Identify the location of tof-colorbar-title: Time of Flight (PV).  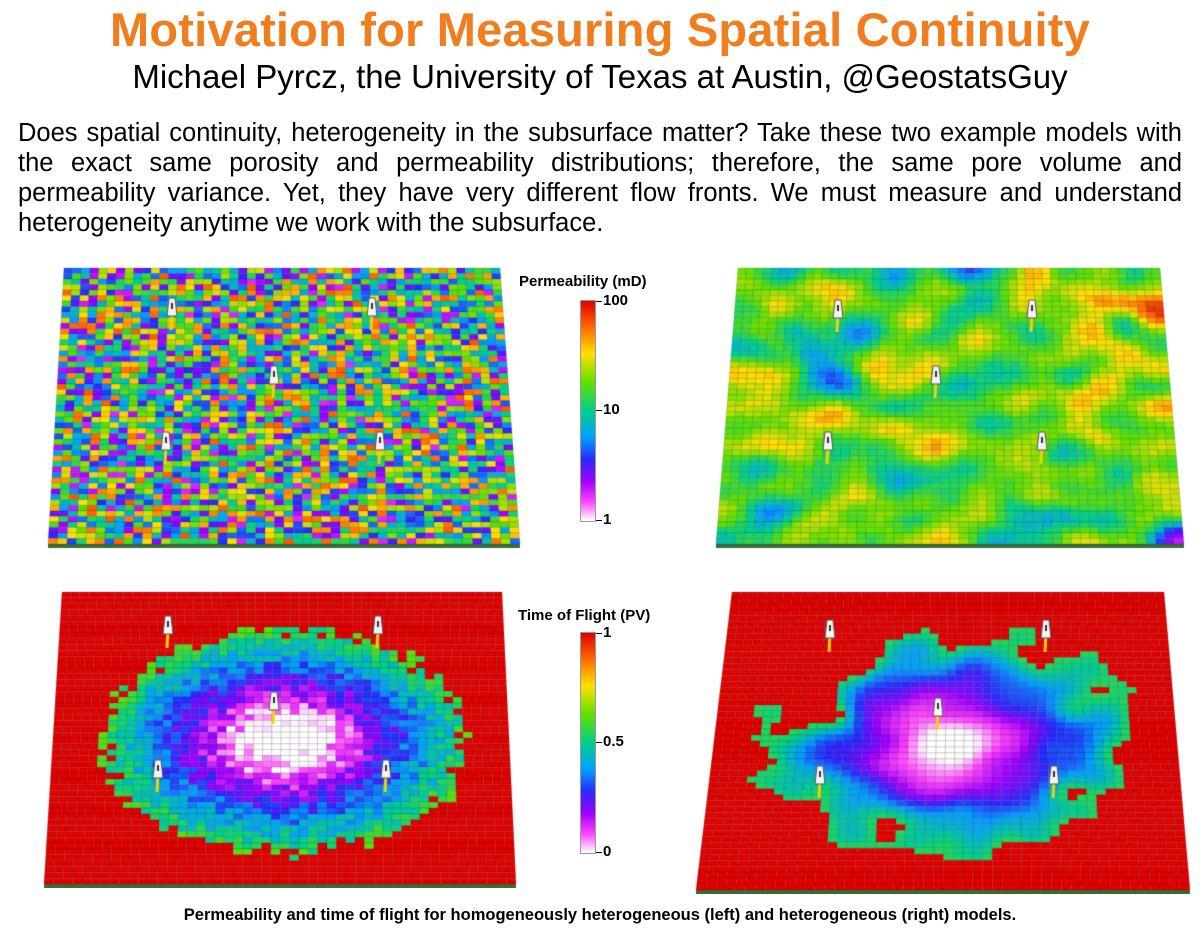
(584, 615).